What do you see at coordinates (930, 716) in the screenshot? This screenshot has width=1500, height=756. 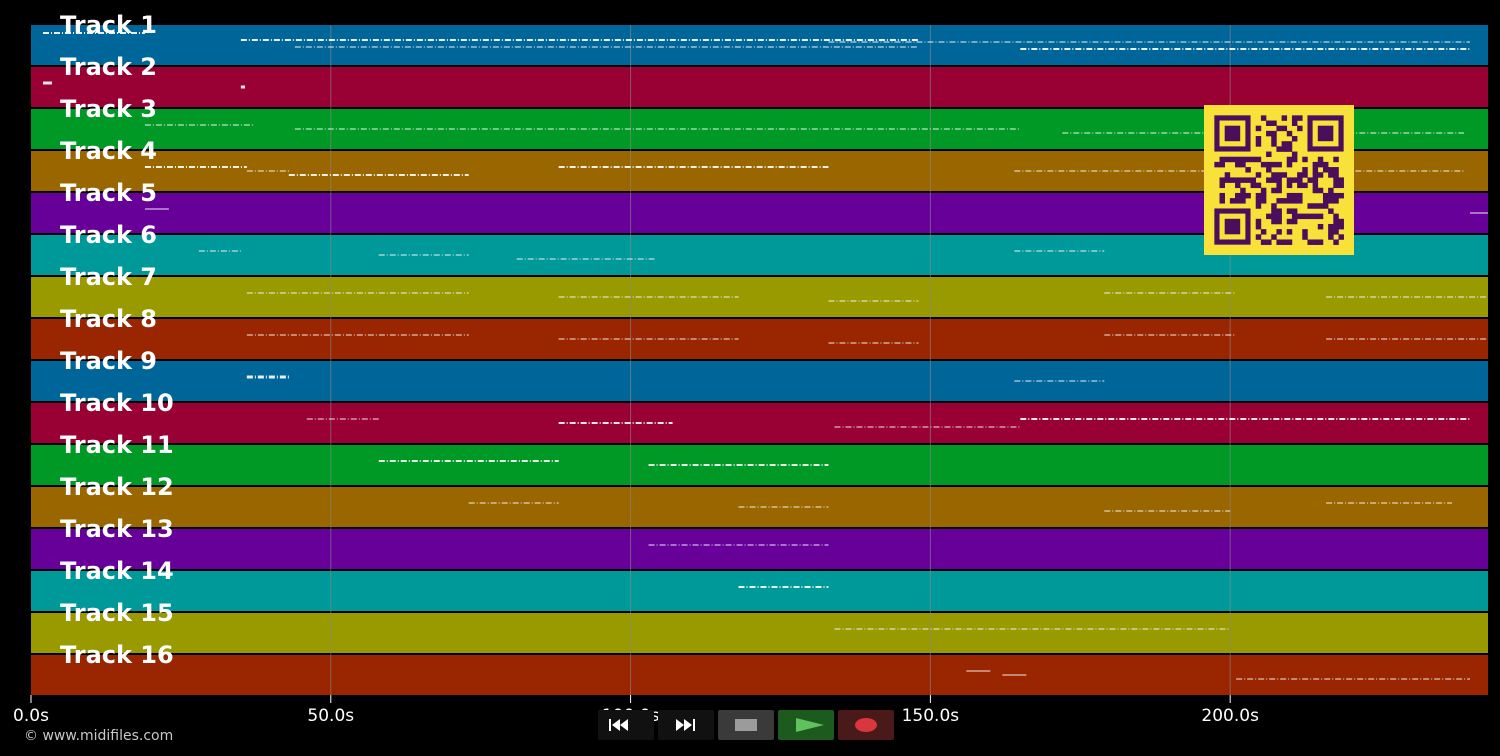 I see `axis-tick-label: 150.0s` at bounding box center [930, 716].